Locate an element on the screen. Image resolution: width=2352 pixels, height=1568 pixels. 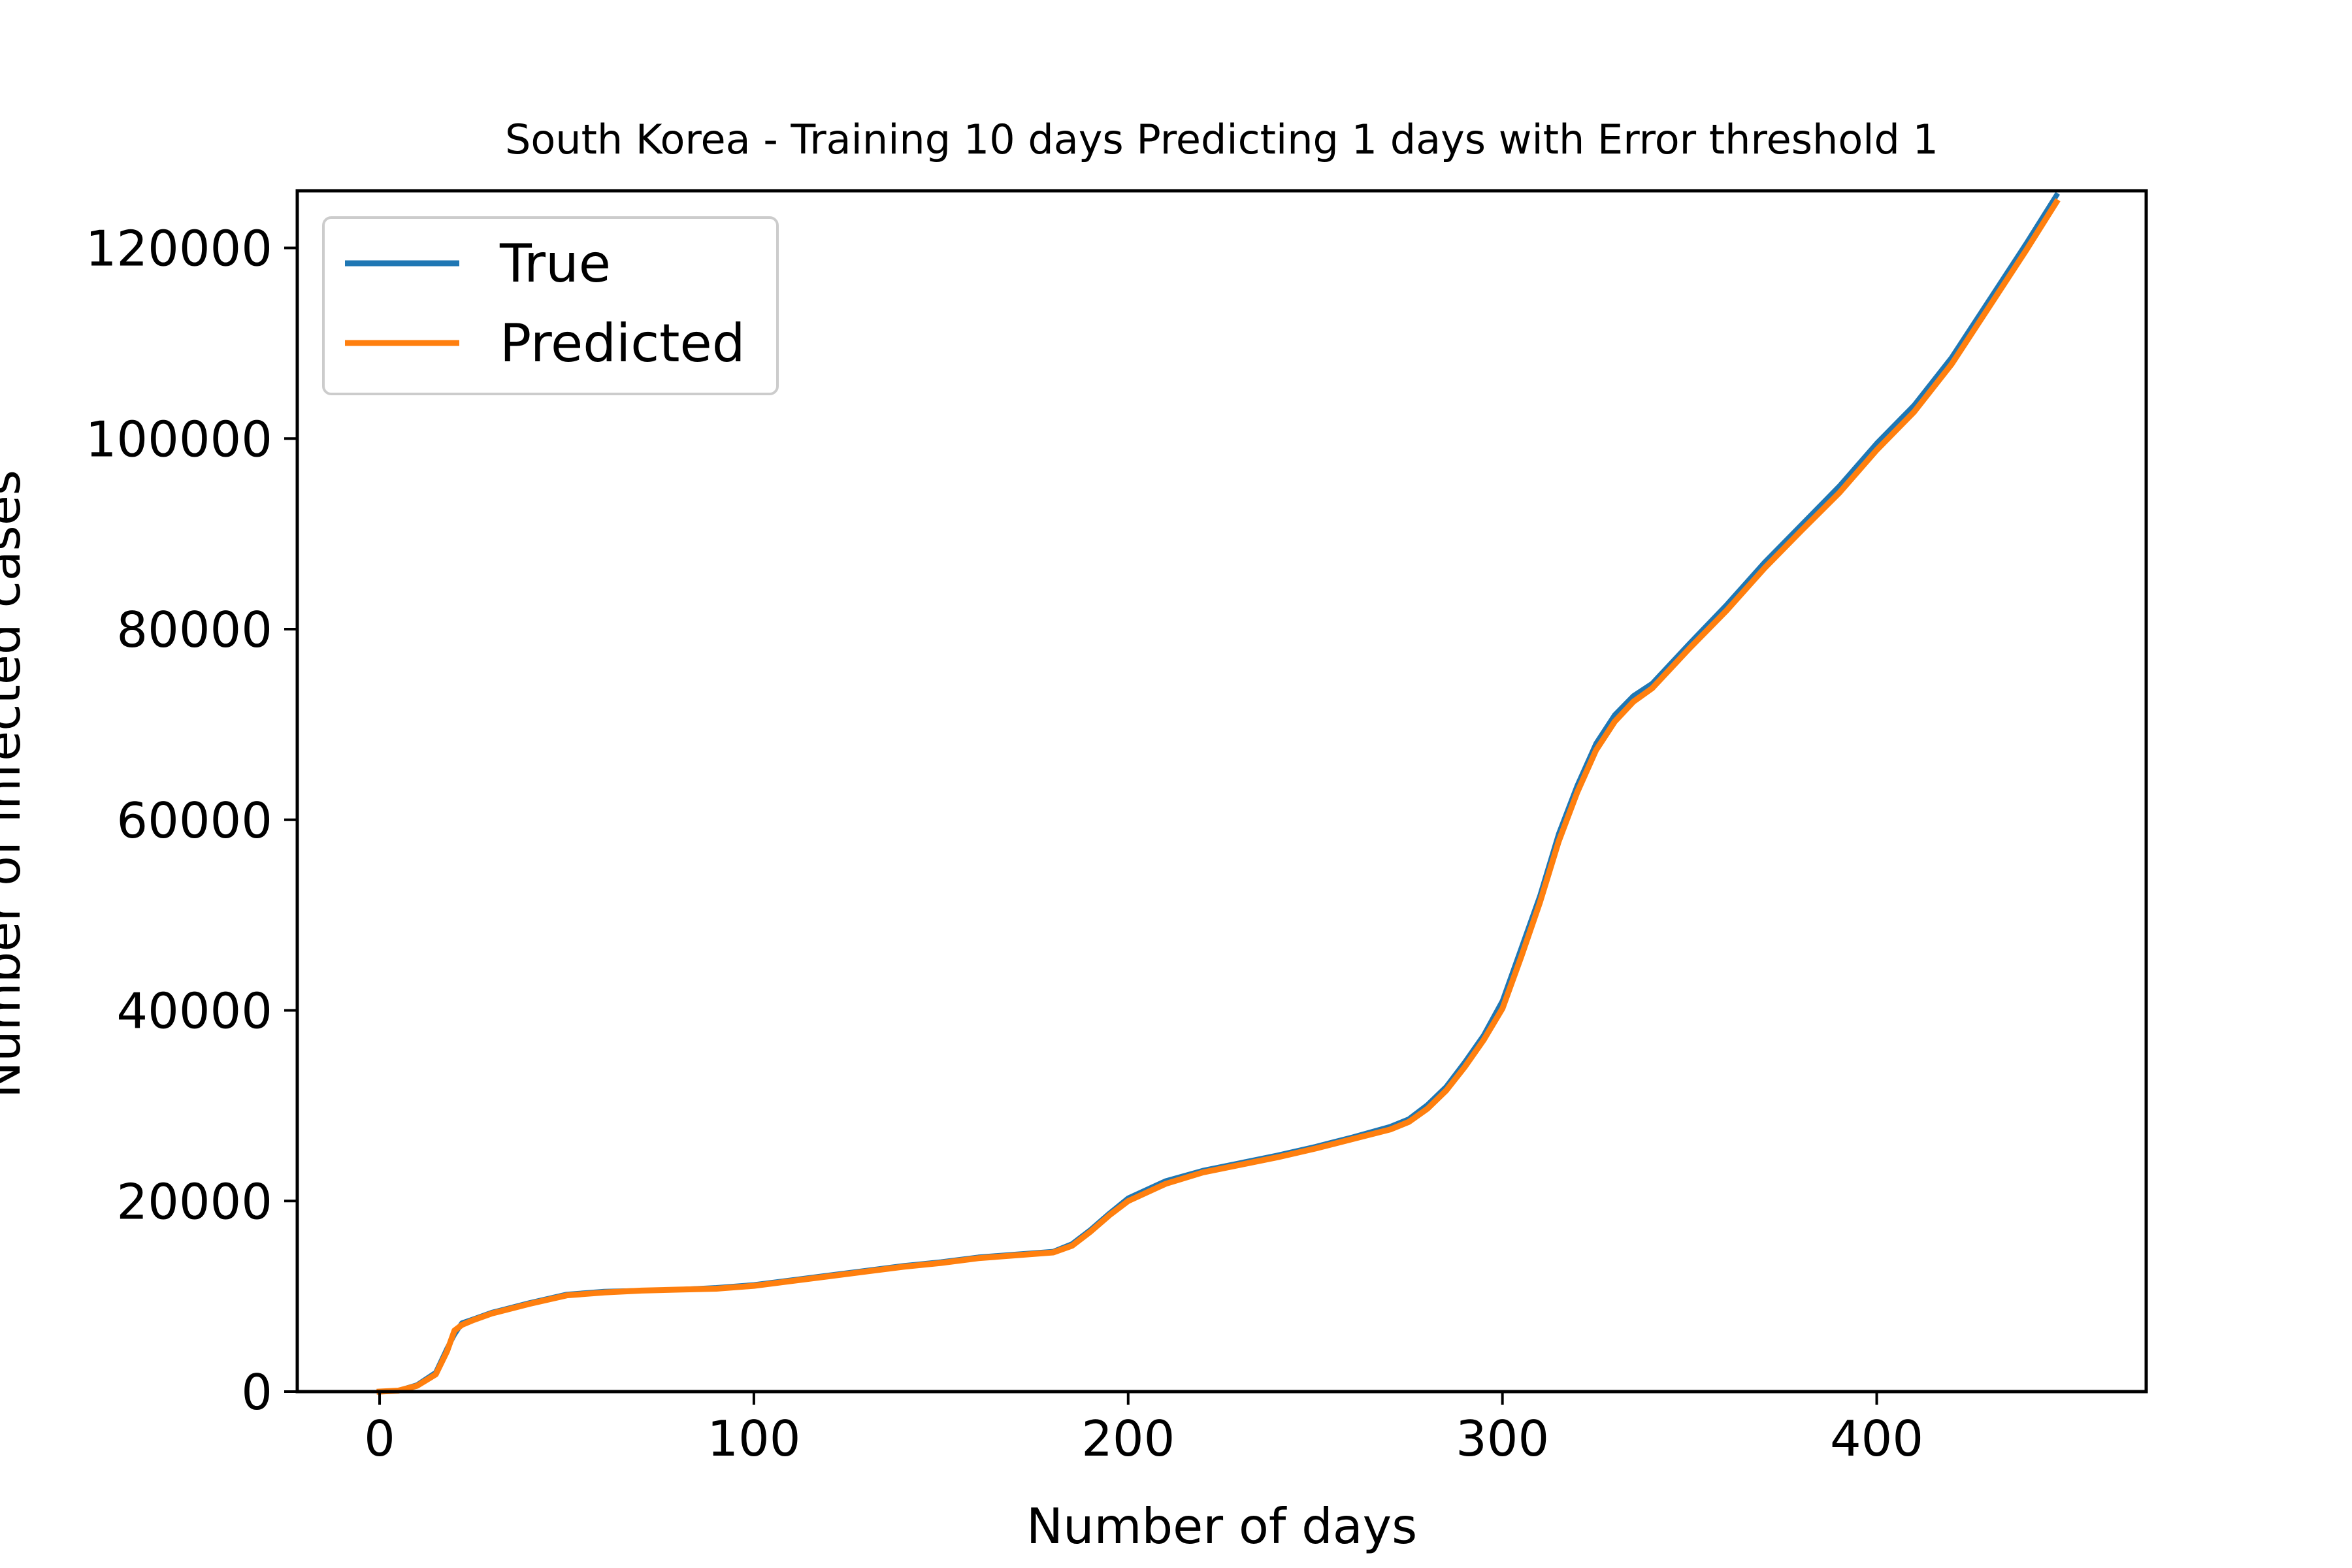
x-axis: 0 100 200 300 400 is located at coordinates (1143, 1429).